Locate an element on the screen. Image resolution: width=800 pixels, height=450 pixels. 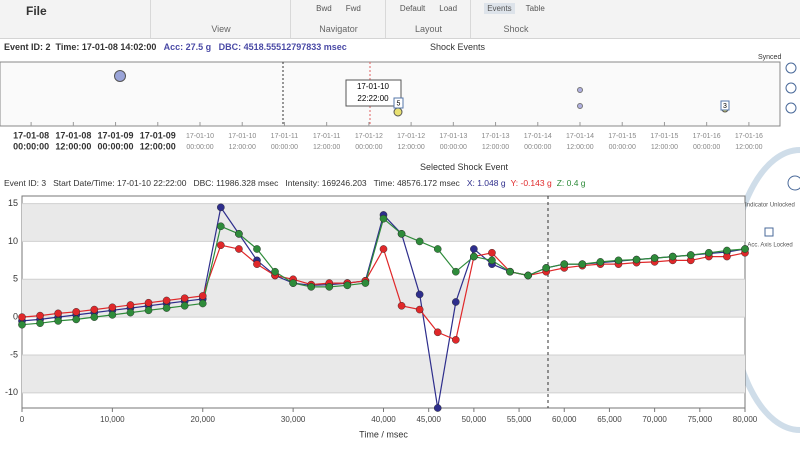
y-tick-label: -10 is located at coordinates (11, 392).